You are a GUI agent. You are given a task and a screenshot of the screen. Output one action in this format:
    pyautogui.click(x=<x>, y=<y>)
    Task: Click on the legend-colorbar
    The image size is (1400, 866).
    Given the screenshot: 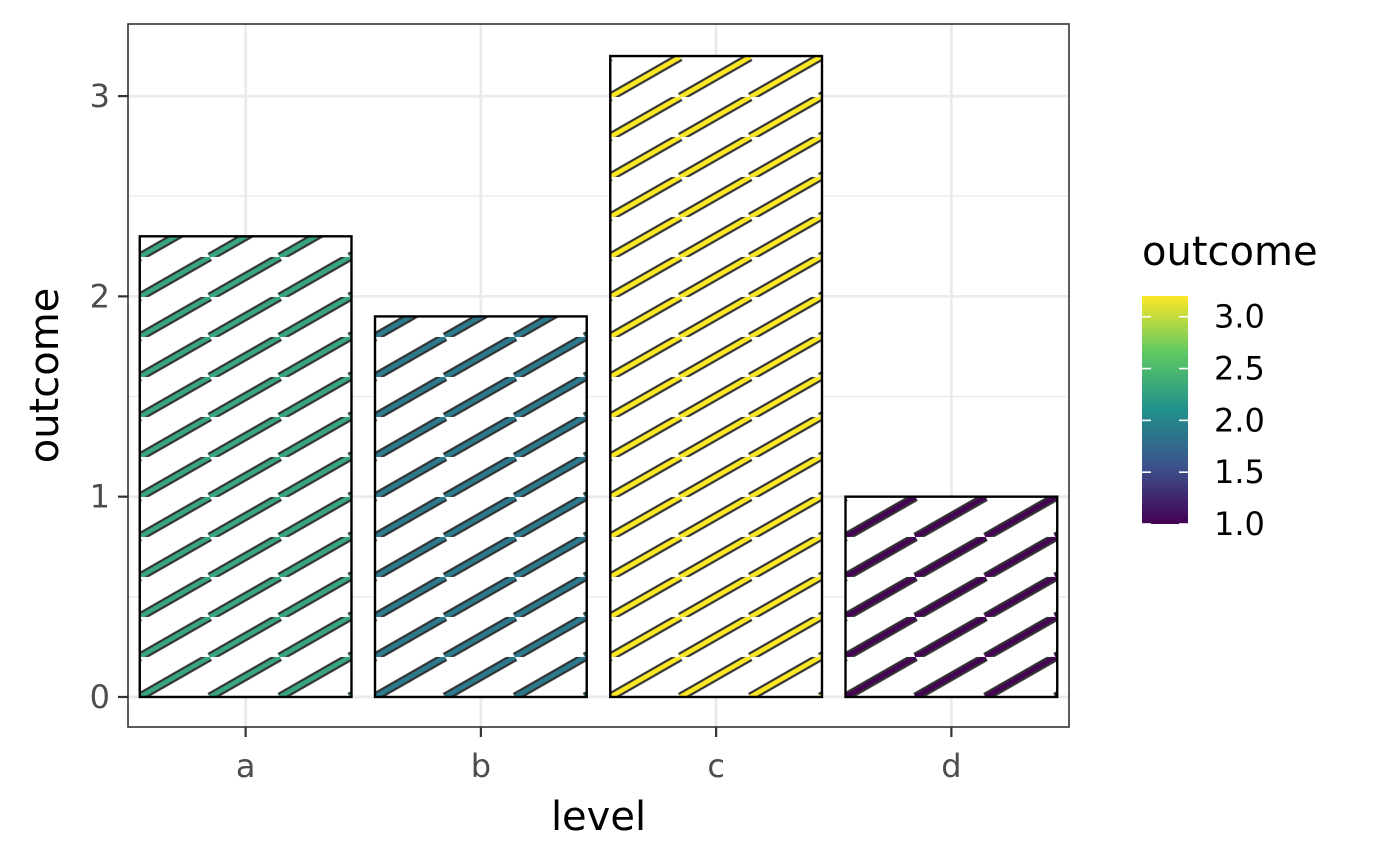 What is the action you would take?
    pyautogui.click(x=1165, y=410)
    